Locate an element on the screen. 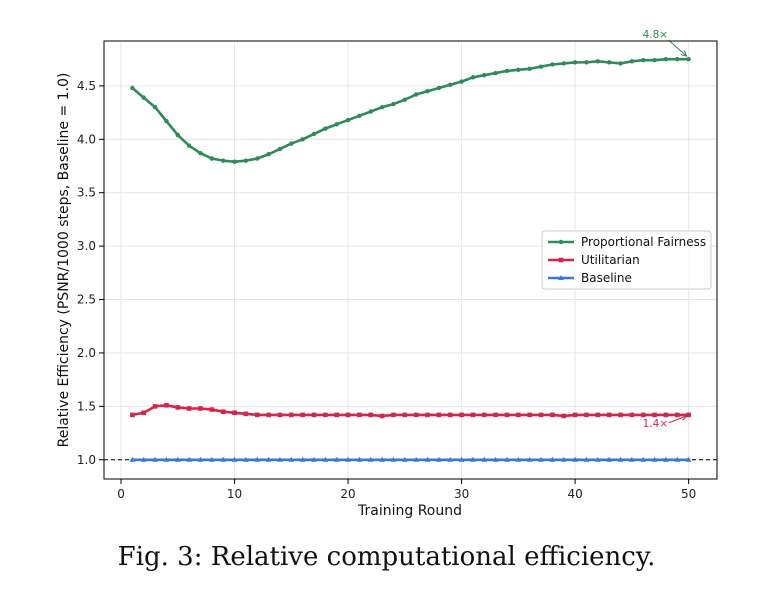 This screenshot has height=606, width=773. legend-marker is located at coordinates (561, 277).